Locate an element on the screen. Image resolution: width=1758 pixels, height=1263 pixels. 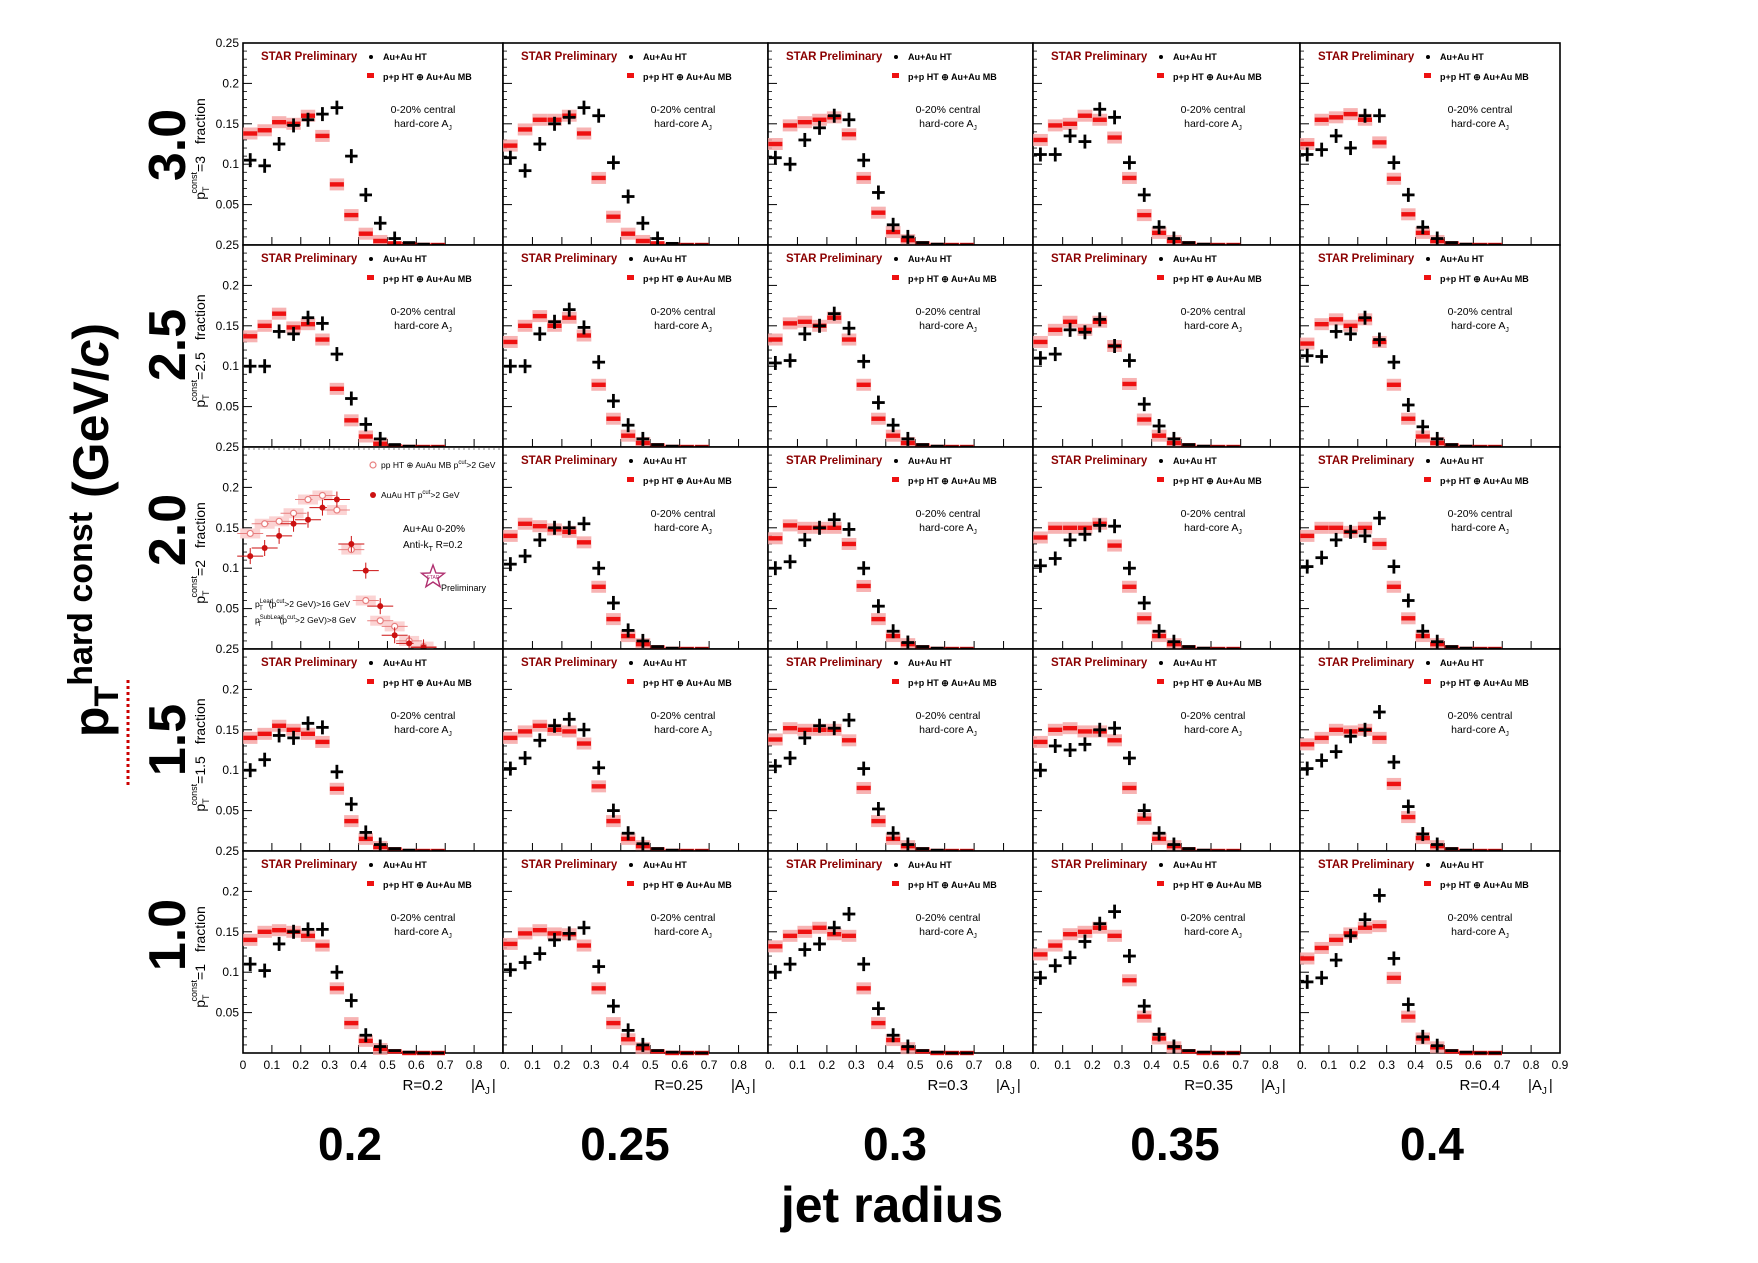
x-tick-label: 0.6 is located at coordinates (1473, 1065).